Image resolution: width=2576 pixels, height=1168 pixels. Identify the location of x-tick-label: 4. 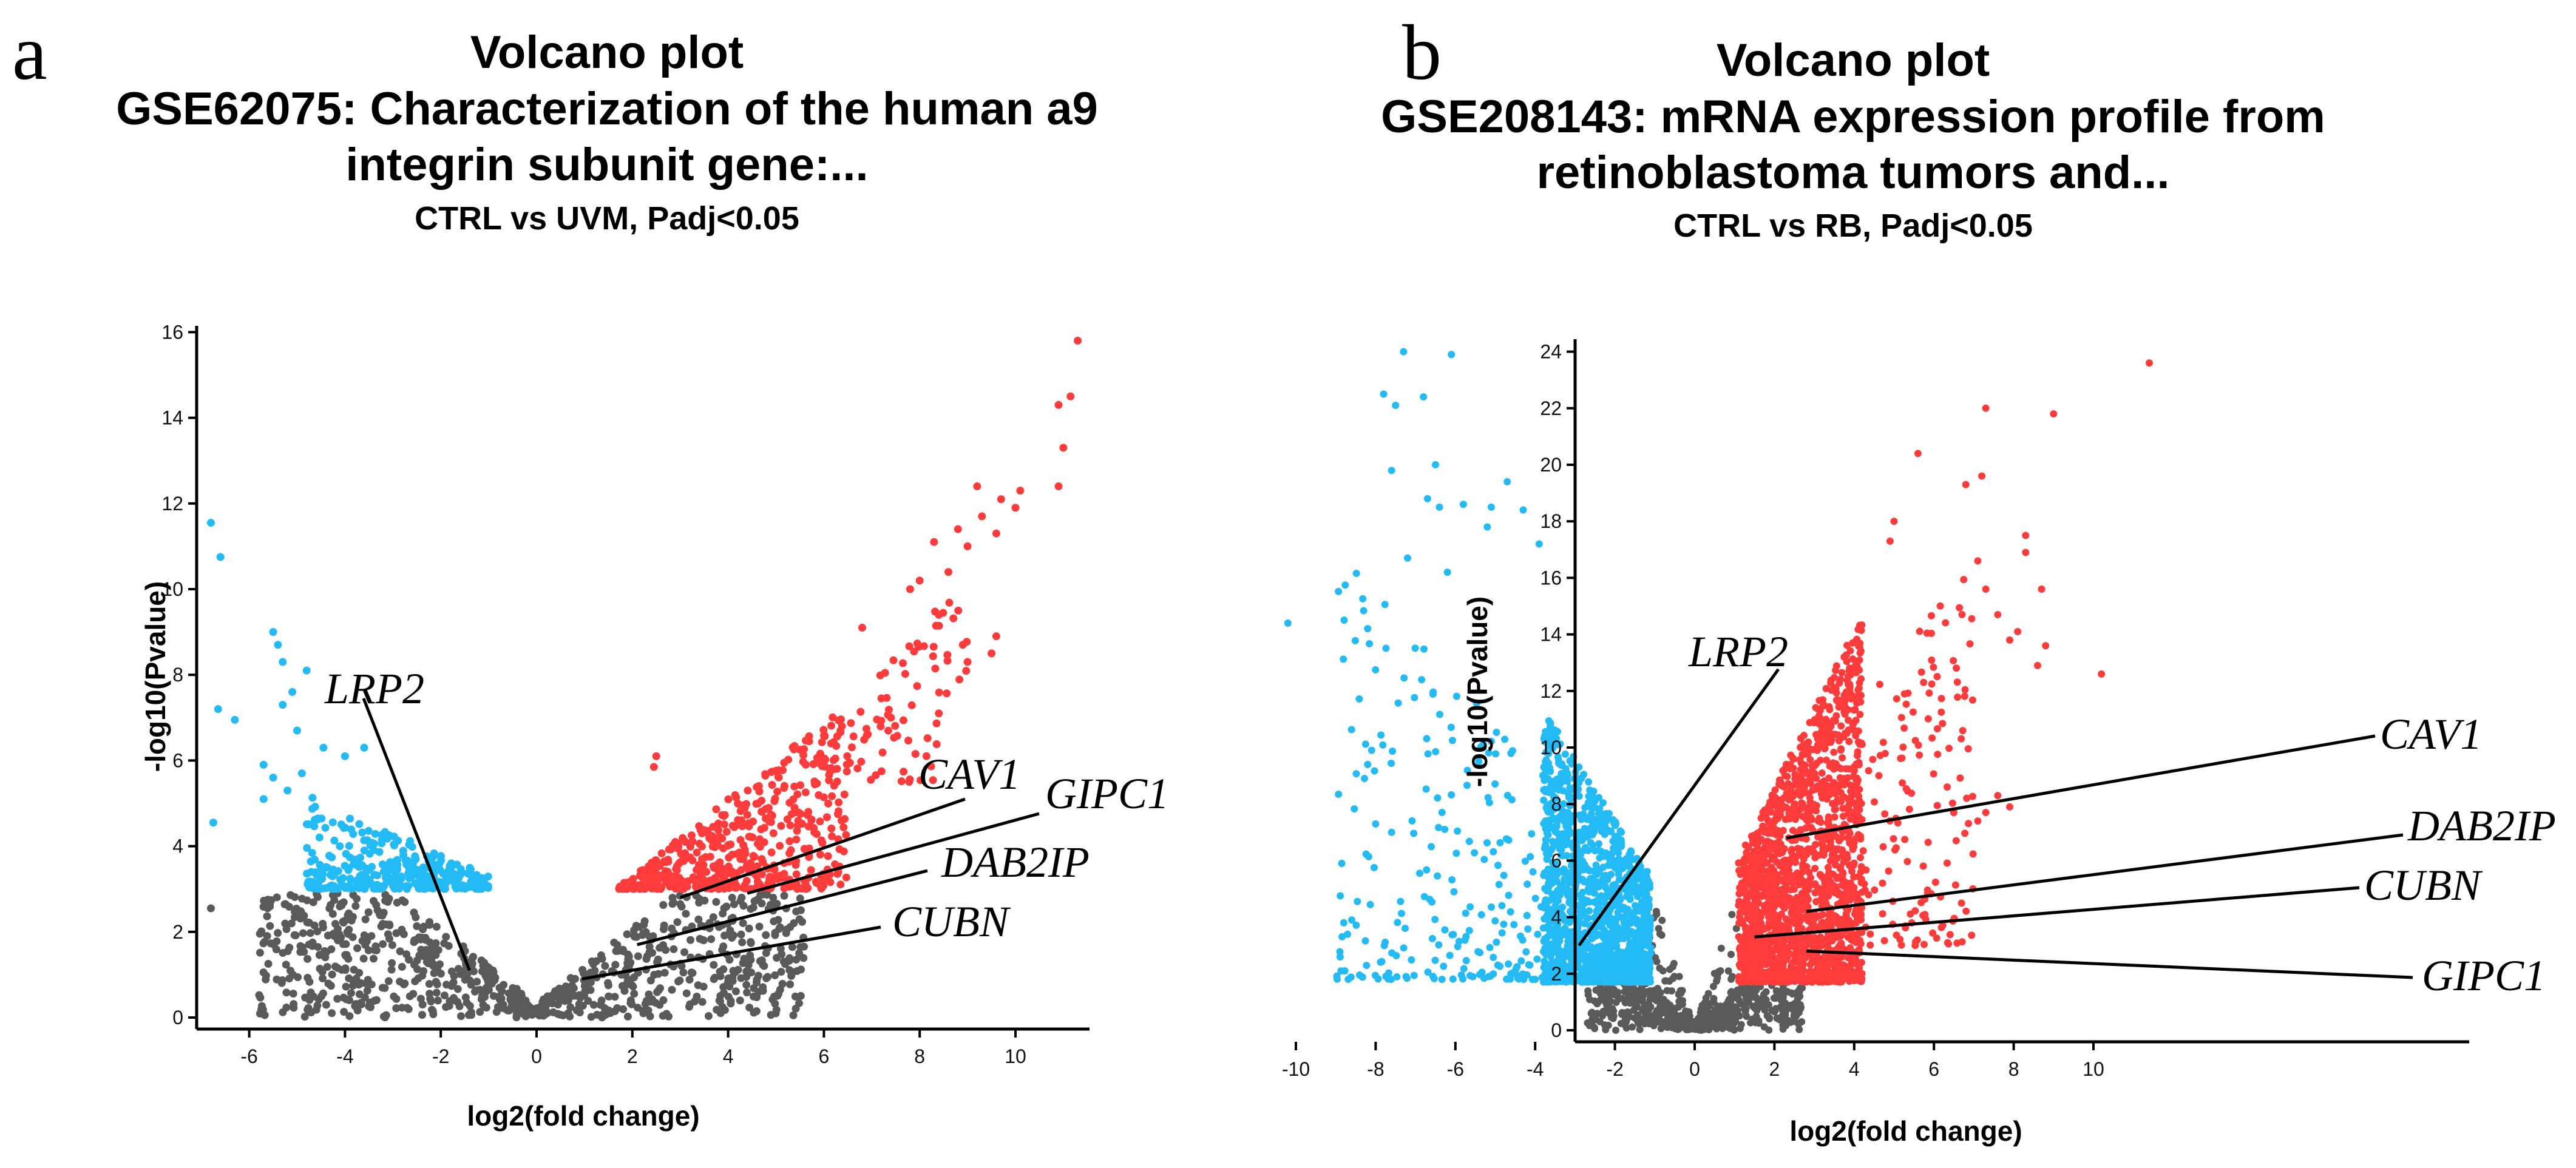
(728, 1056).